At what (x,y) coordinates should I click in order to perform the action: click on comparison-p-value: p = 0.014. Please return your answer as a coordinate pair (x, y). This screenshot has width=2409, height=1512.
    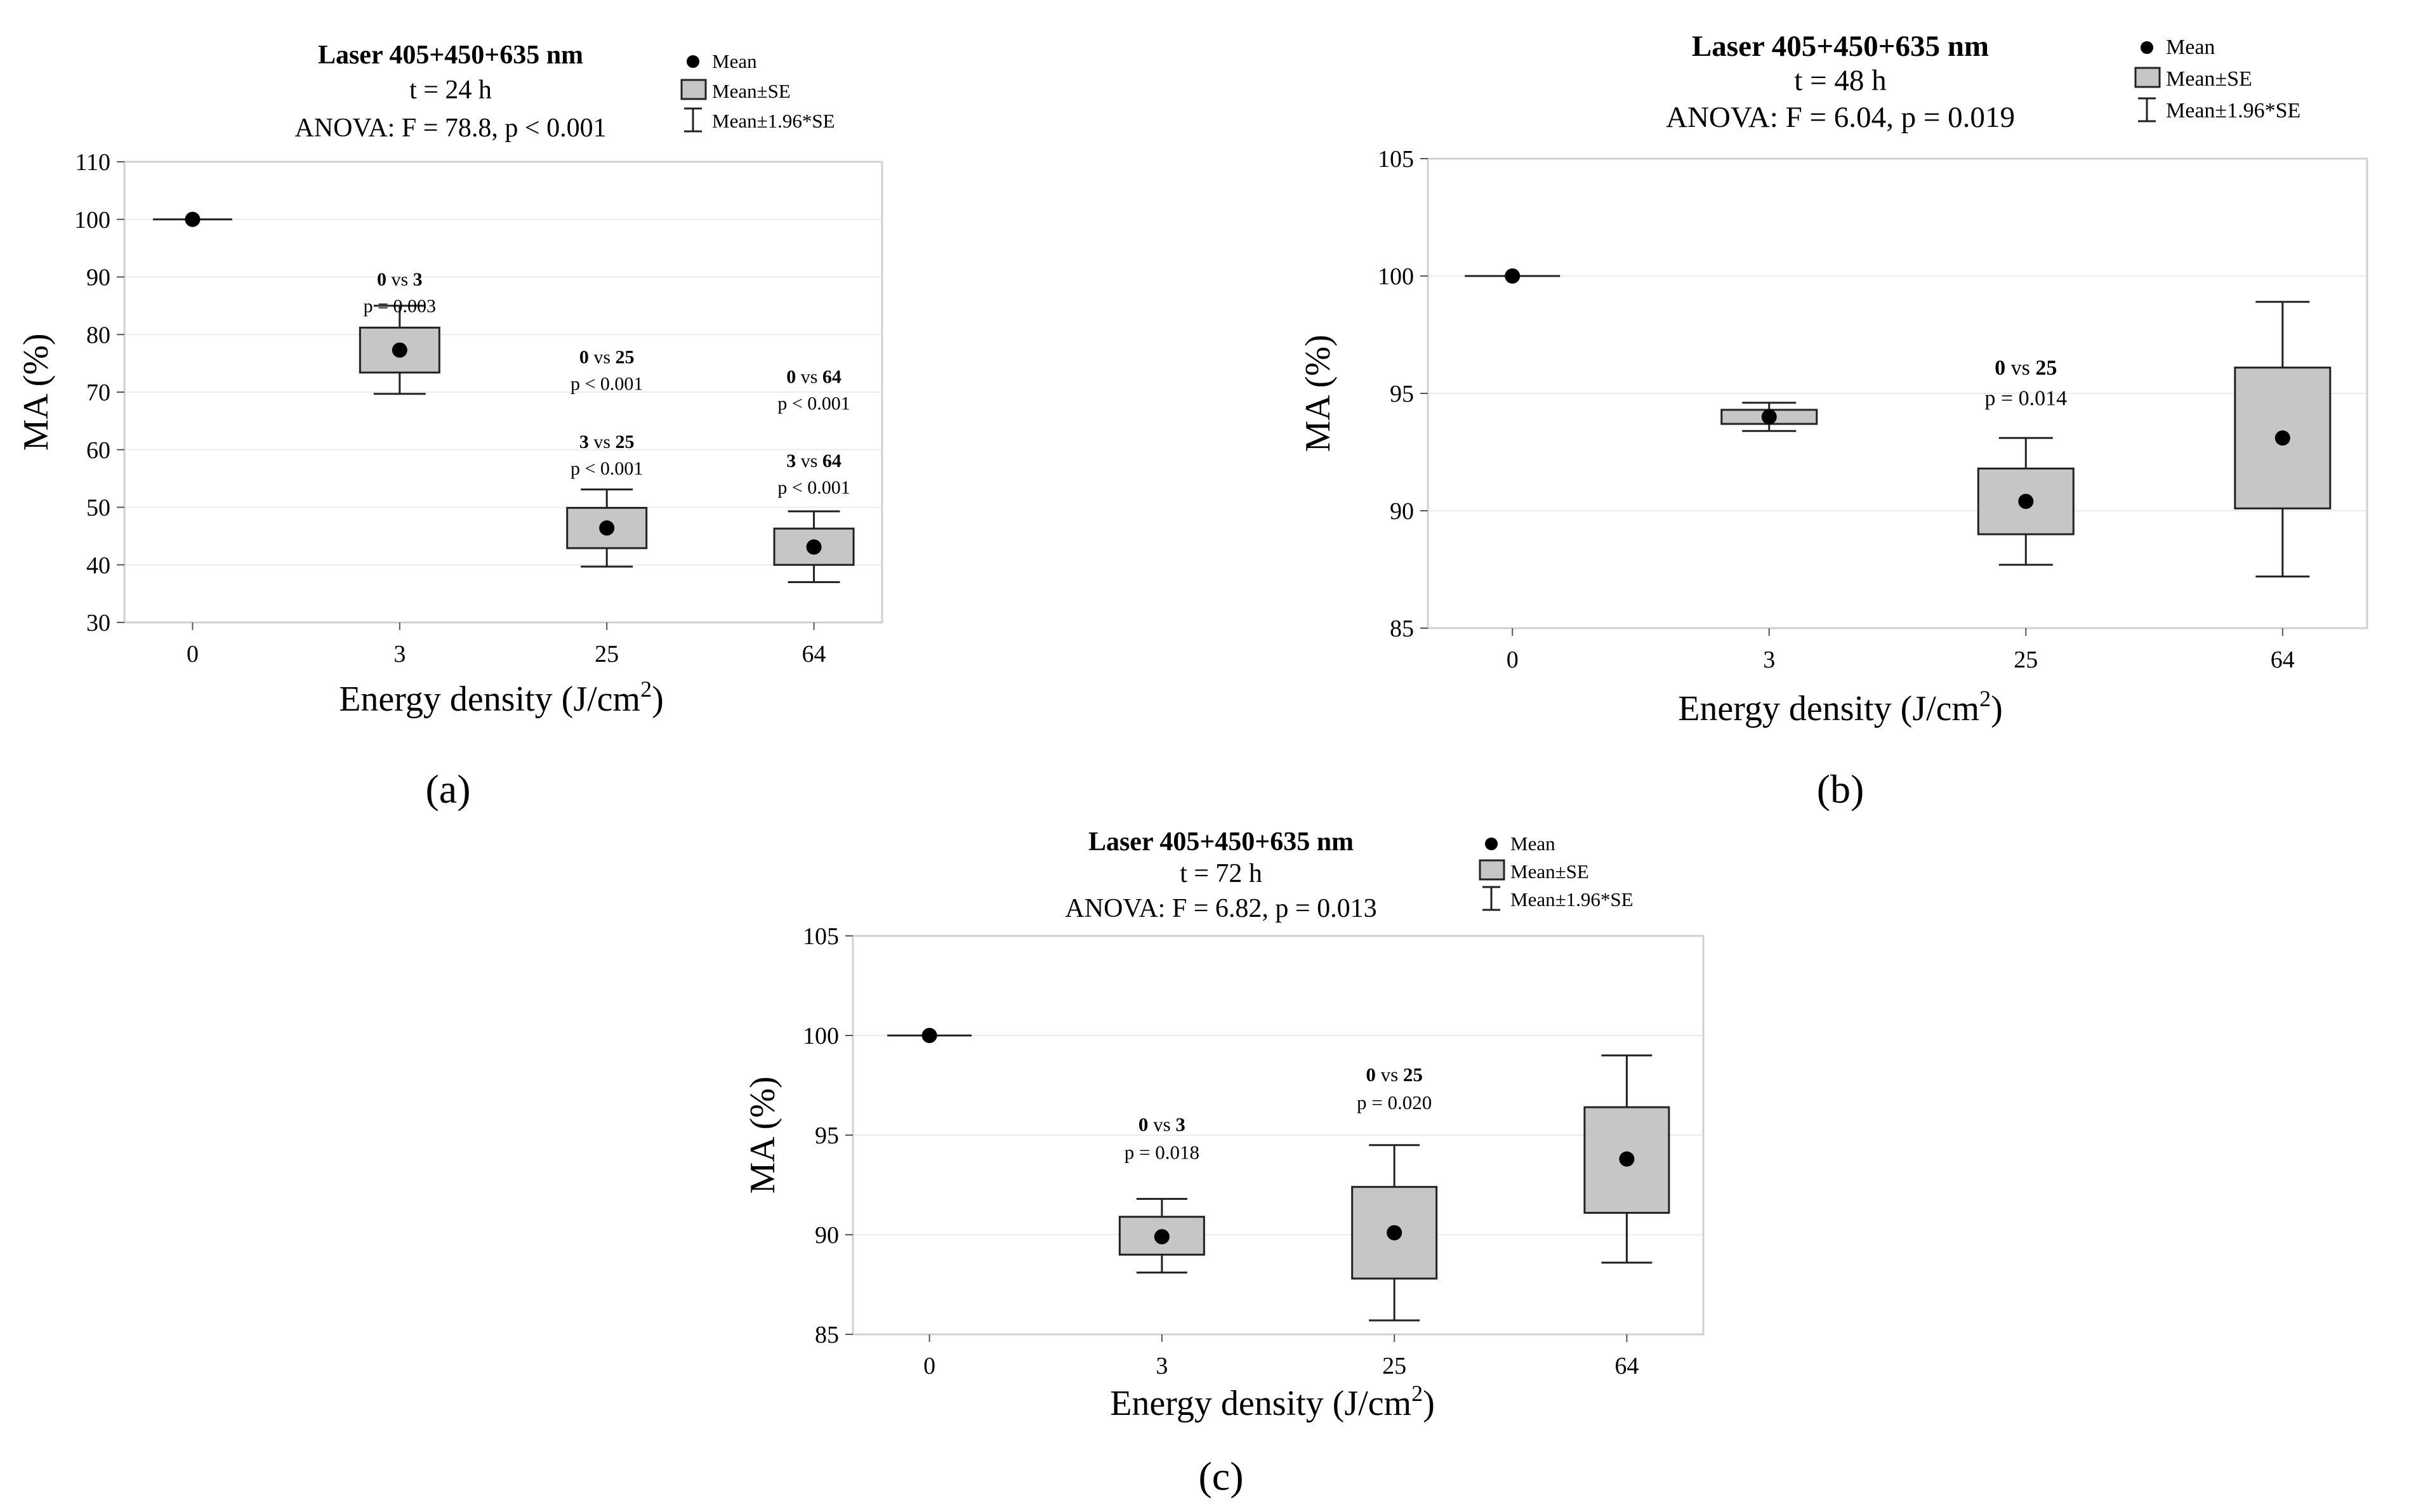
    Looking at the image, I should click on (2025, 398).